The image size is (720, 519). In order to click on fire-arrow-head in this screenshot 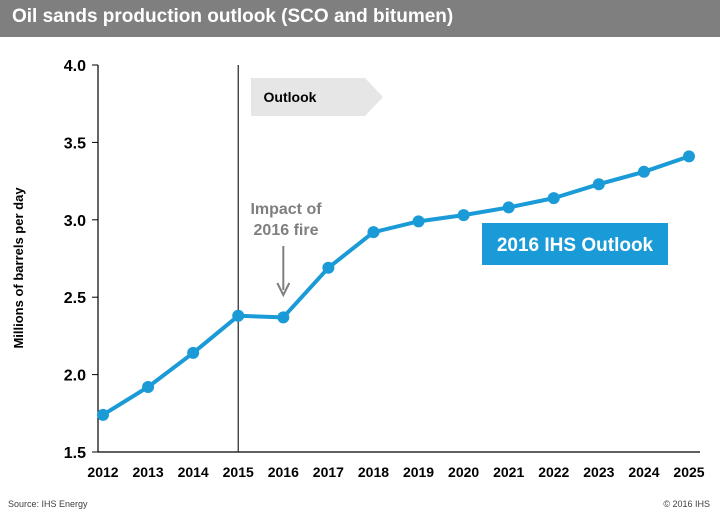, I will do `click(283, 290)`.